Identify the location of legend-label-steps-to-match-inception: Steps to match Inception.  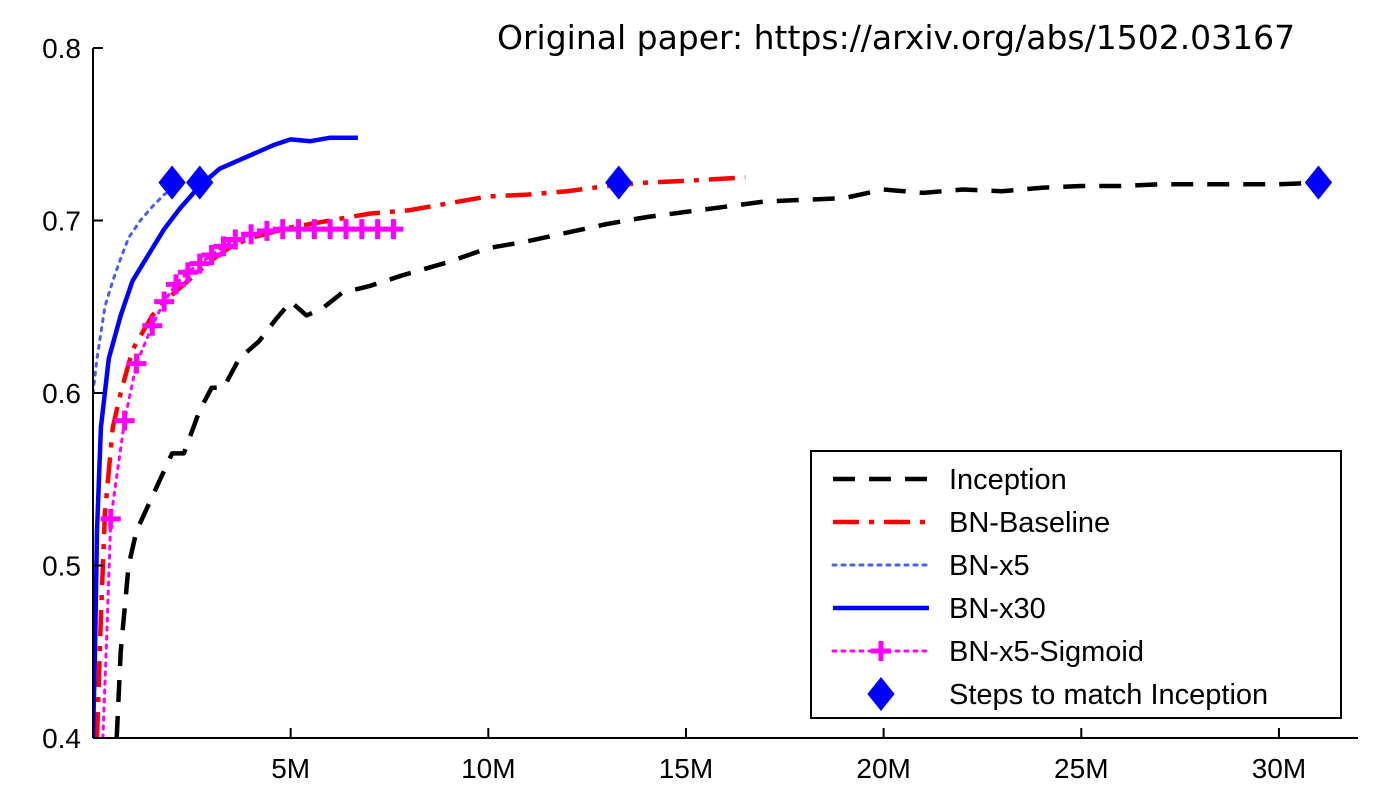
(1108, 695).